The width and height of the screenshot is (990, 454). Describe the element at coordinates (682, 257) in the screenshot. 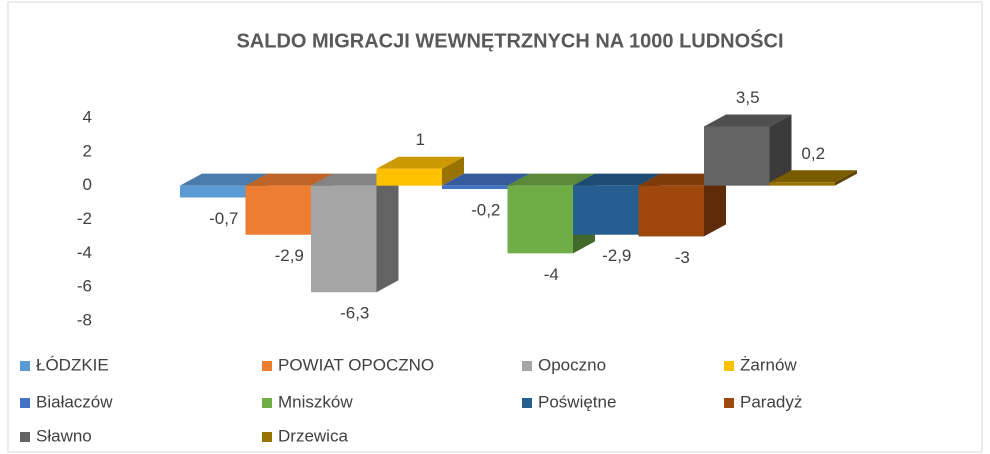

I see `data-label: -3` at that location.